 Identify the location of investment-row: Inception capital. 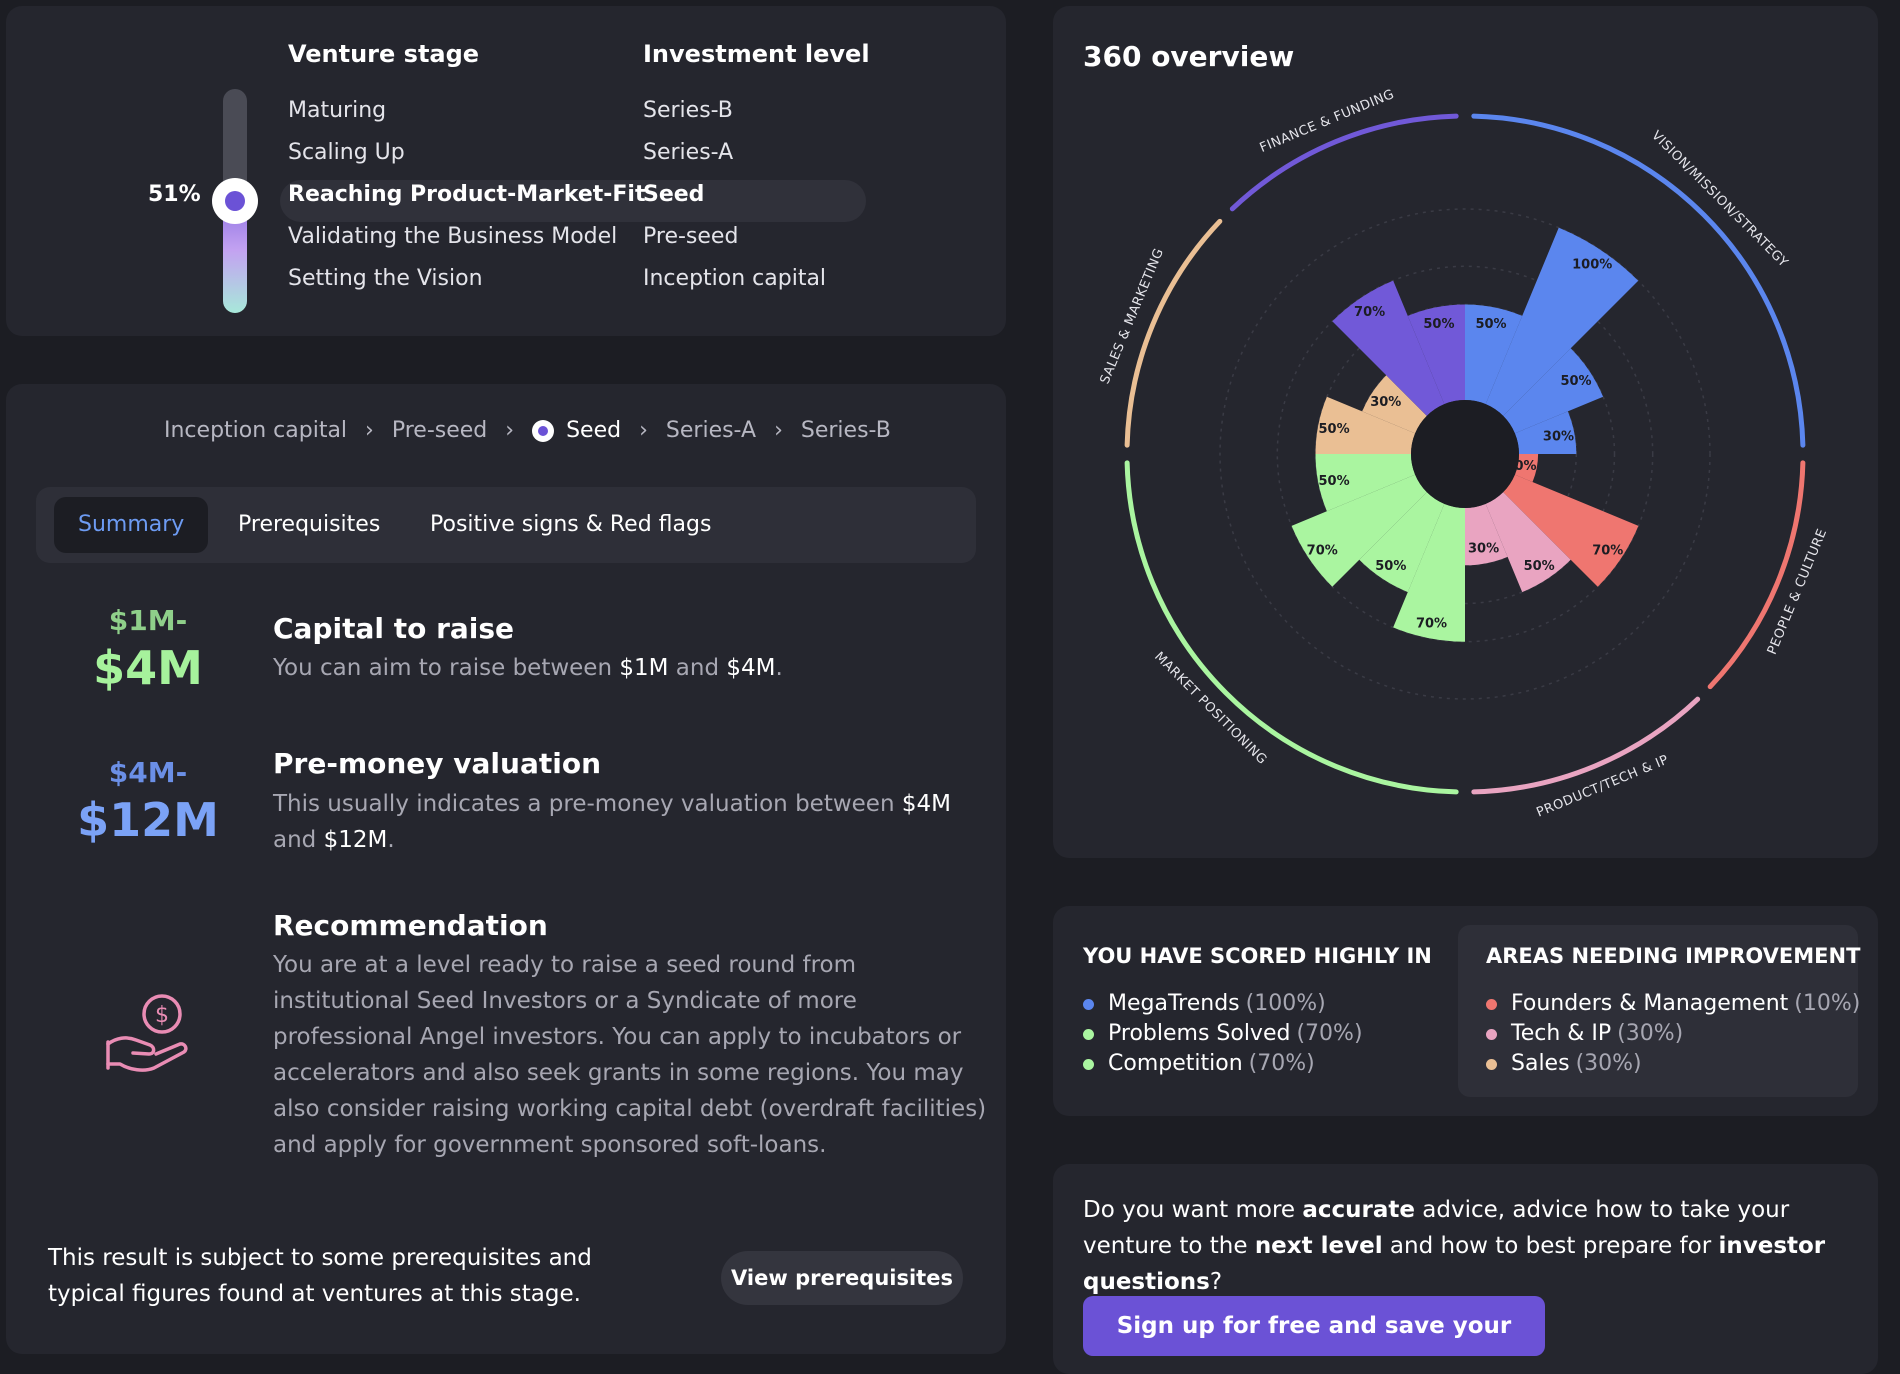
(735, 278).